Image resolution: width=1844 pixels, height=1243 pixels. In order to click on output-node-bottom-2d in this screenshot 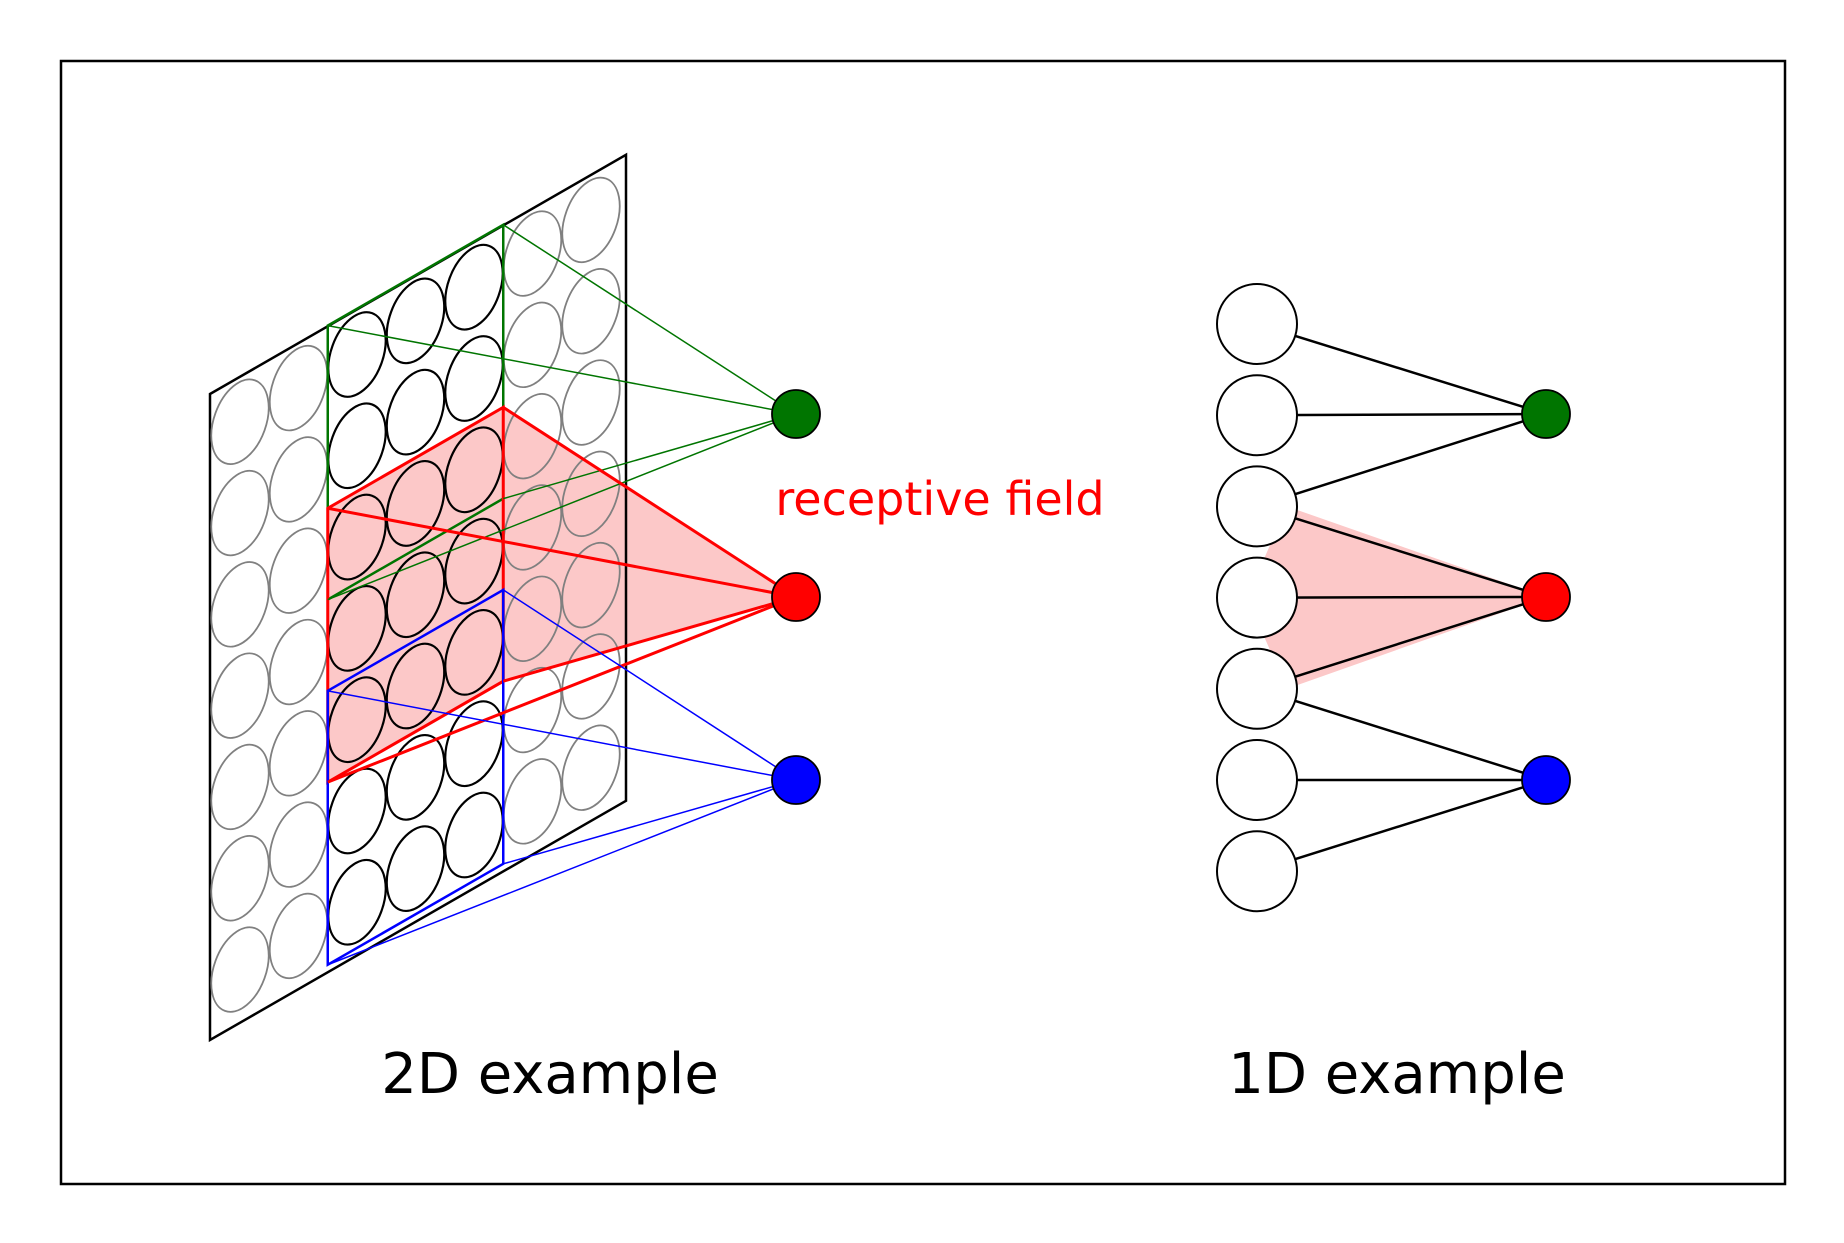, I will do `click(796, 780)`.